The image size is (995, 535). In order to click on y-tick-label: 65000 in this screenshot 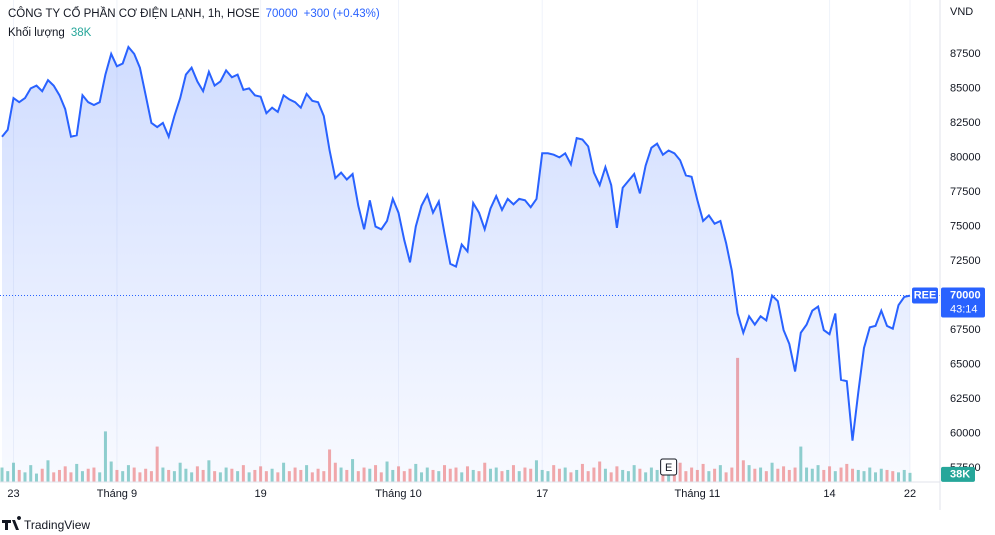, I will do `click(965, 365)`.